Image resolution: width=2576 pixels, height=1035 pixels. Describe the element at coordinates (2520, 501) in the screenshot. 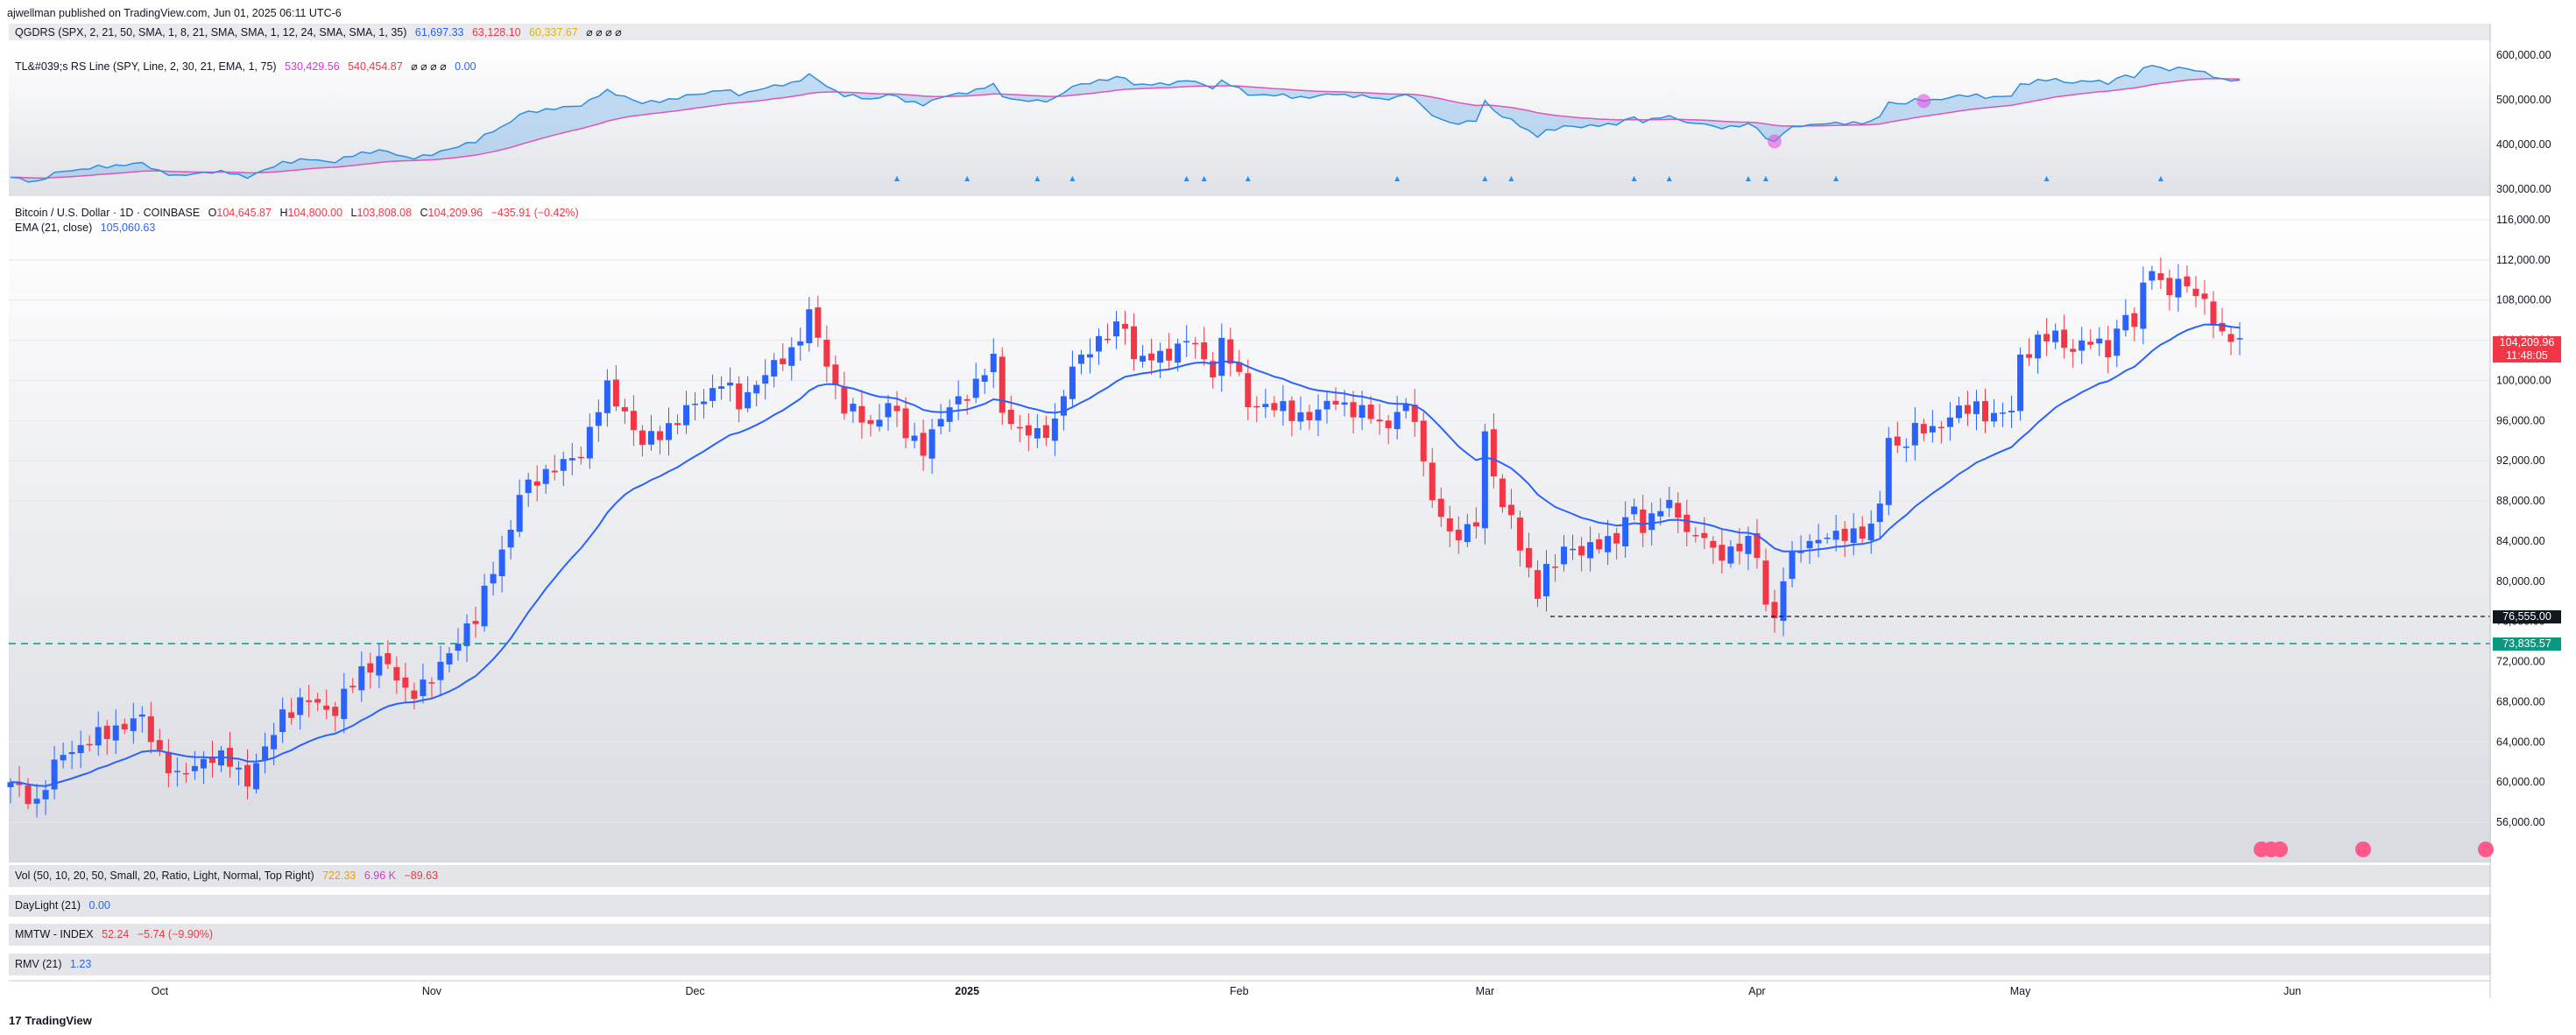

I see `price-tick-label: 88,000.00` at that location.